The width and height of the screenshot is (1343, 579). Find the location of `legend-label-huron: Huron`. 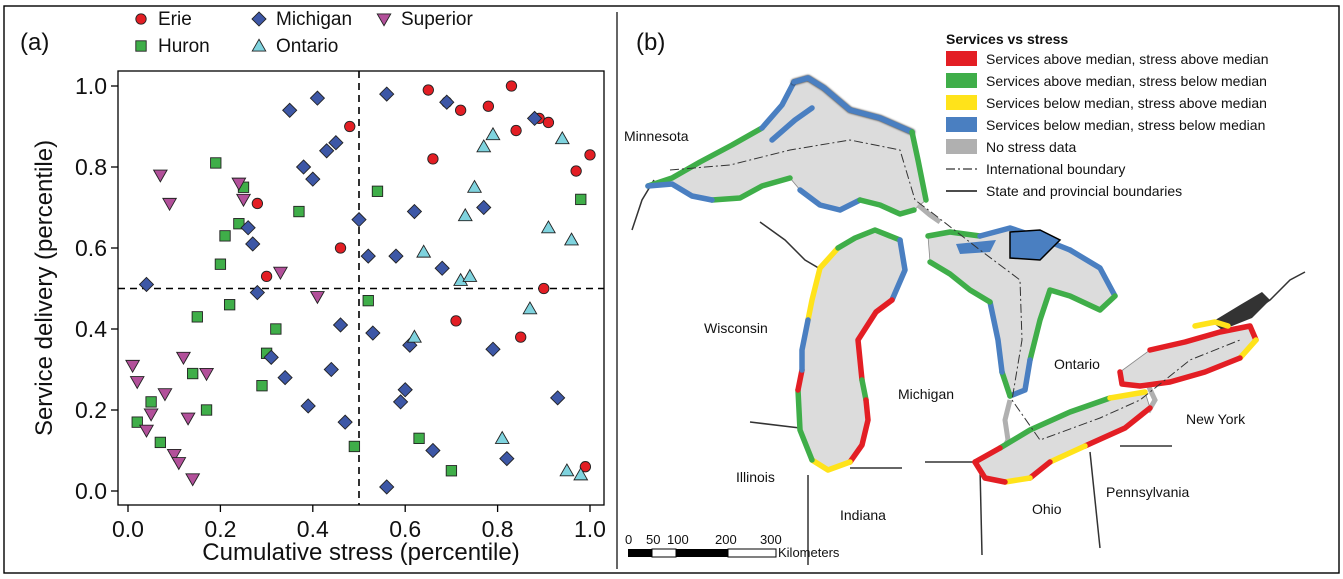

legend-label-huron: Huron is located at coordinates (184, 46).